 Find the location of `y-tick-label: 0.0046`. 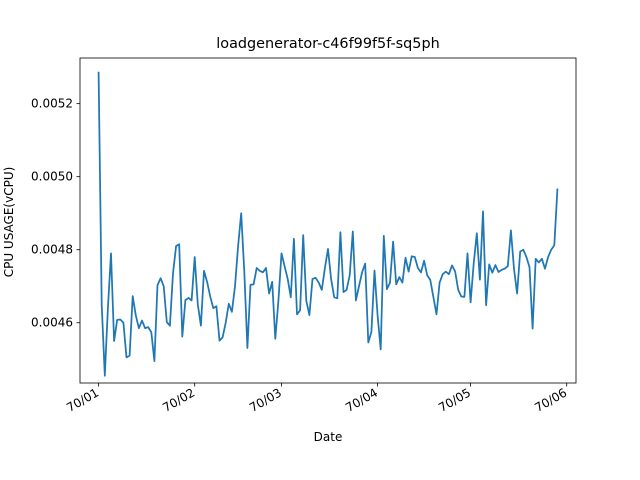

y-tick-label: 0.0046 is located at coordinates (52, 323).